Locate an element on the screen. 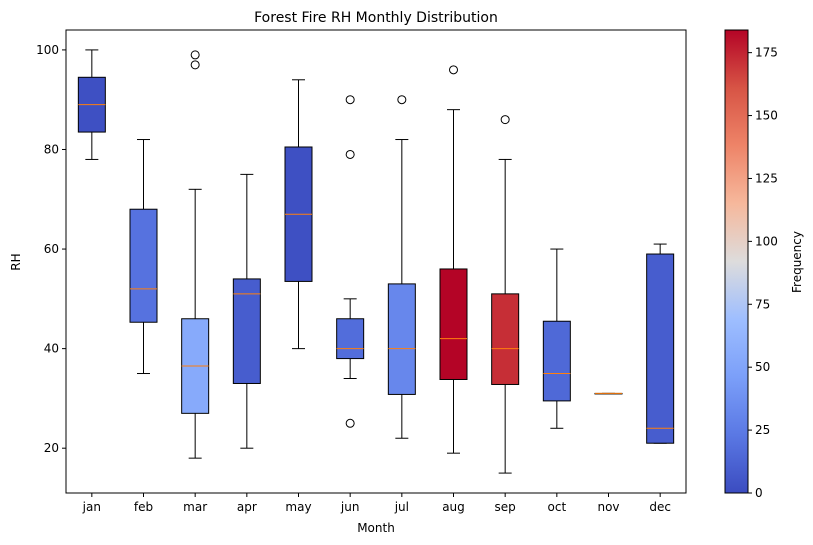  x-tick-label: nov is located at coordinates (608, 507).